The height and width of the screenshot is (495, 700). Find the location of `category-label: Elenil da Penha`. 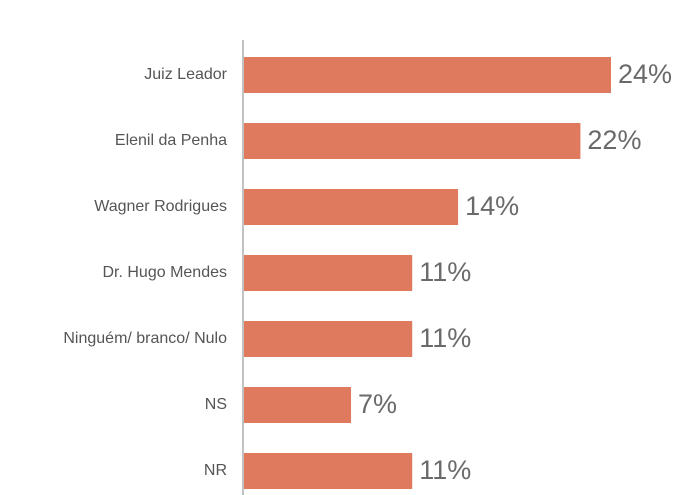

category-label: Elenil da Penha is located at coordinates (171, 140).